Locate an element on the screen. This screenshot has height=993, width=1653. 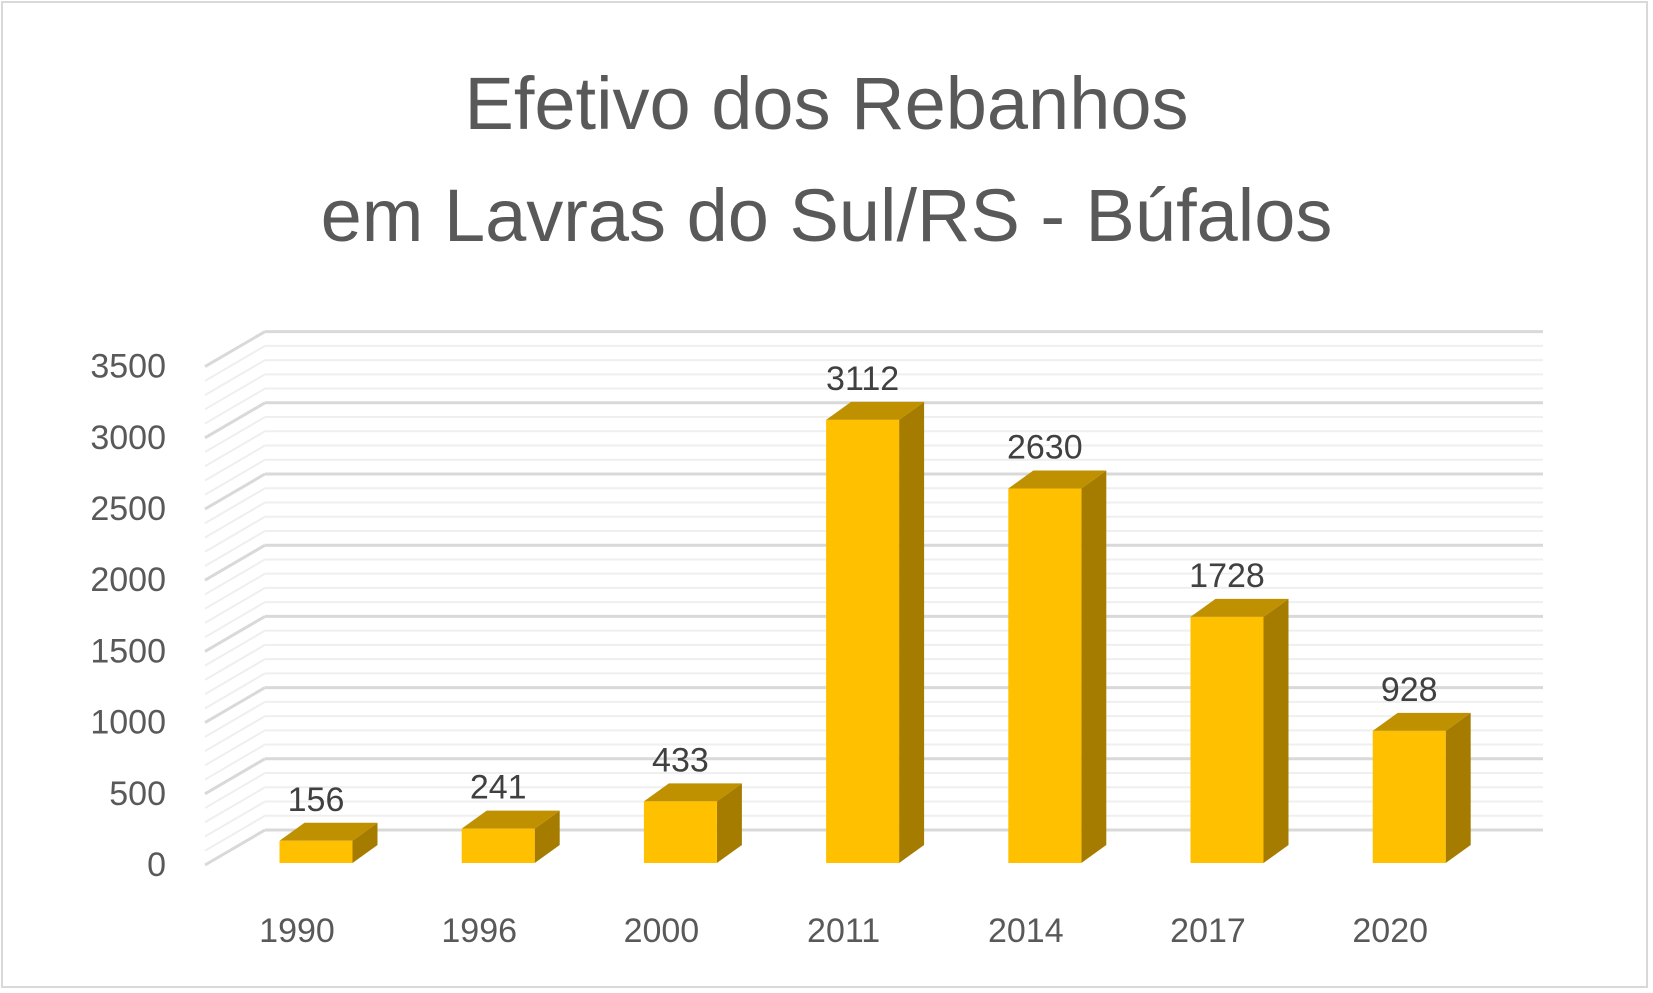
bar-1990: 156 is located at coordinates (328, 822).